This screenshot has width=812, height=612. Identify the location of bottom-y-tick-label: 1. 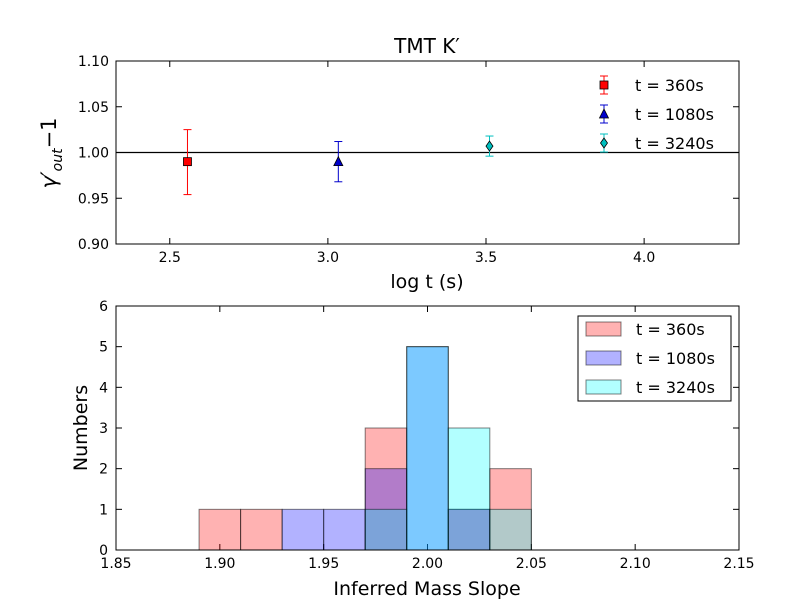
(103, 510).